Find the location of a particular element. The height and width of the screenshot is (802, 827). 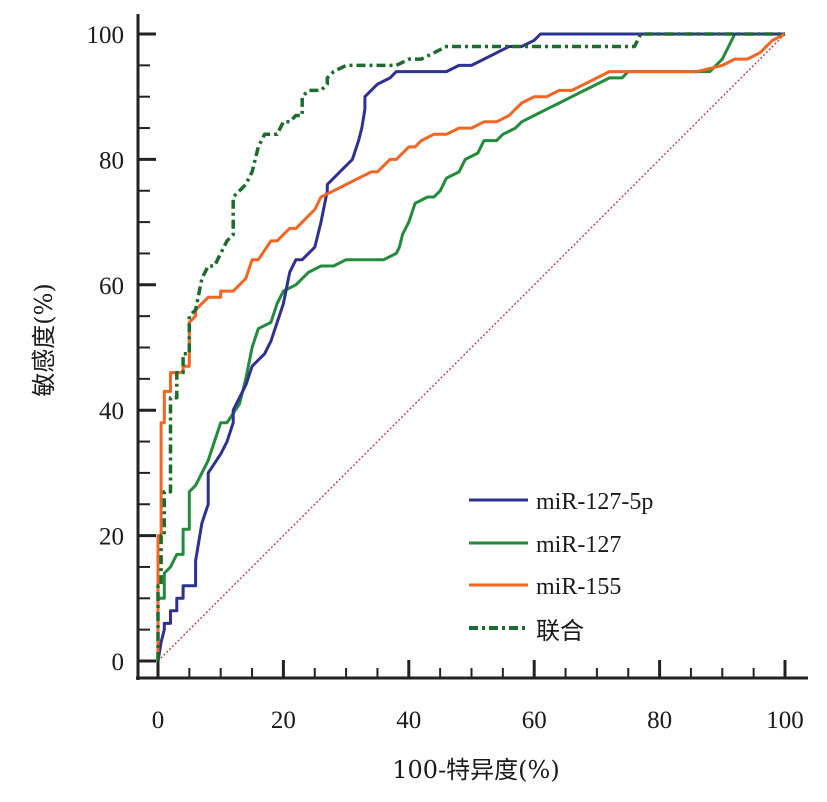

legend-label-mir-127: miR-127 is located at coordinates (578, 545).